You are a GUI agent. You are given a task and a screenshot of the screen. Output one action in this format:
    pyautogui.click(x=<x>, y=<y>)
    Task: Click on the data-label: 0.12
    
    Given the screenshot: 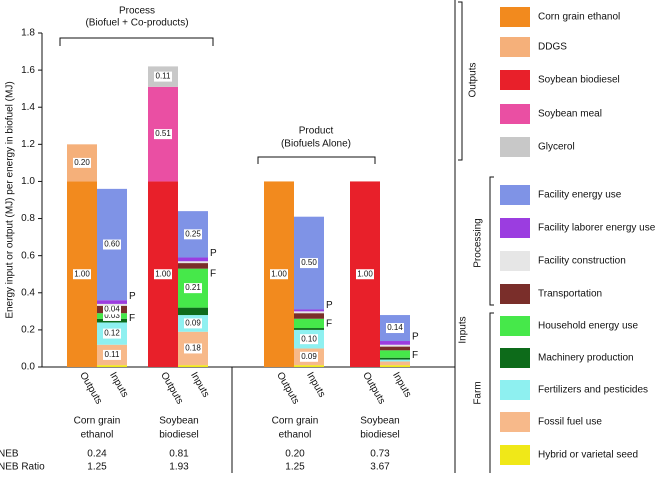 What is the action you would take?
    pyautogui.click(x=112, y=333)
    